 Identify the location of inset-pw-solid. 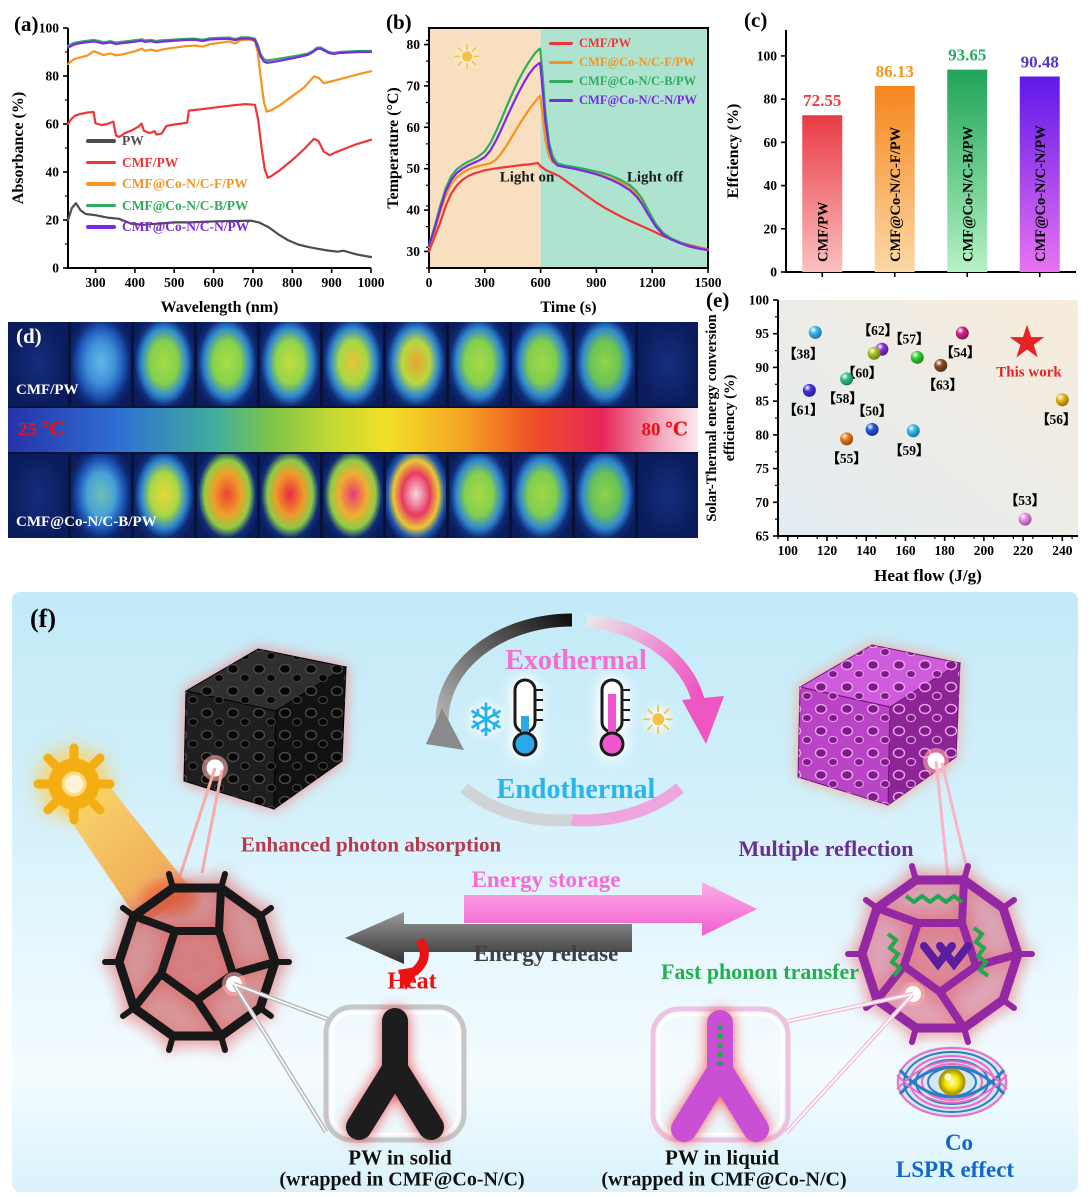
(395, 1073).